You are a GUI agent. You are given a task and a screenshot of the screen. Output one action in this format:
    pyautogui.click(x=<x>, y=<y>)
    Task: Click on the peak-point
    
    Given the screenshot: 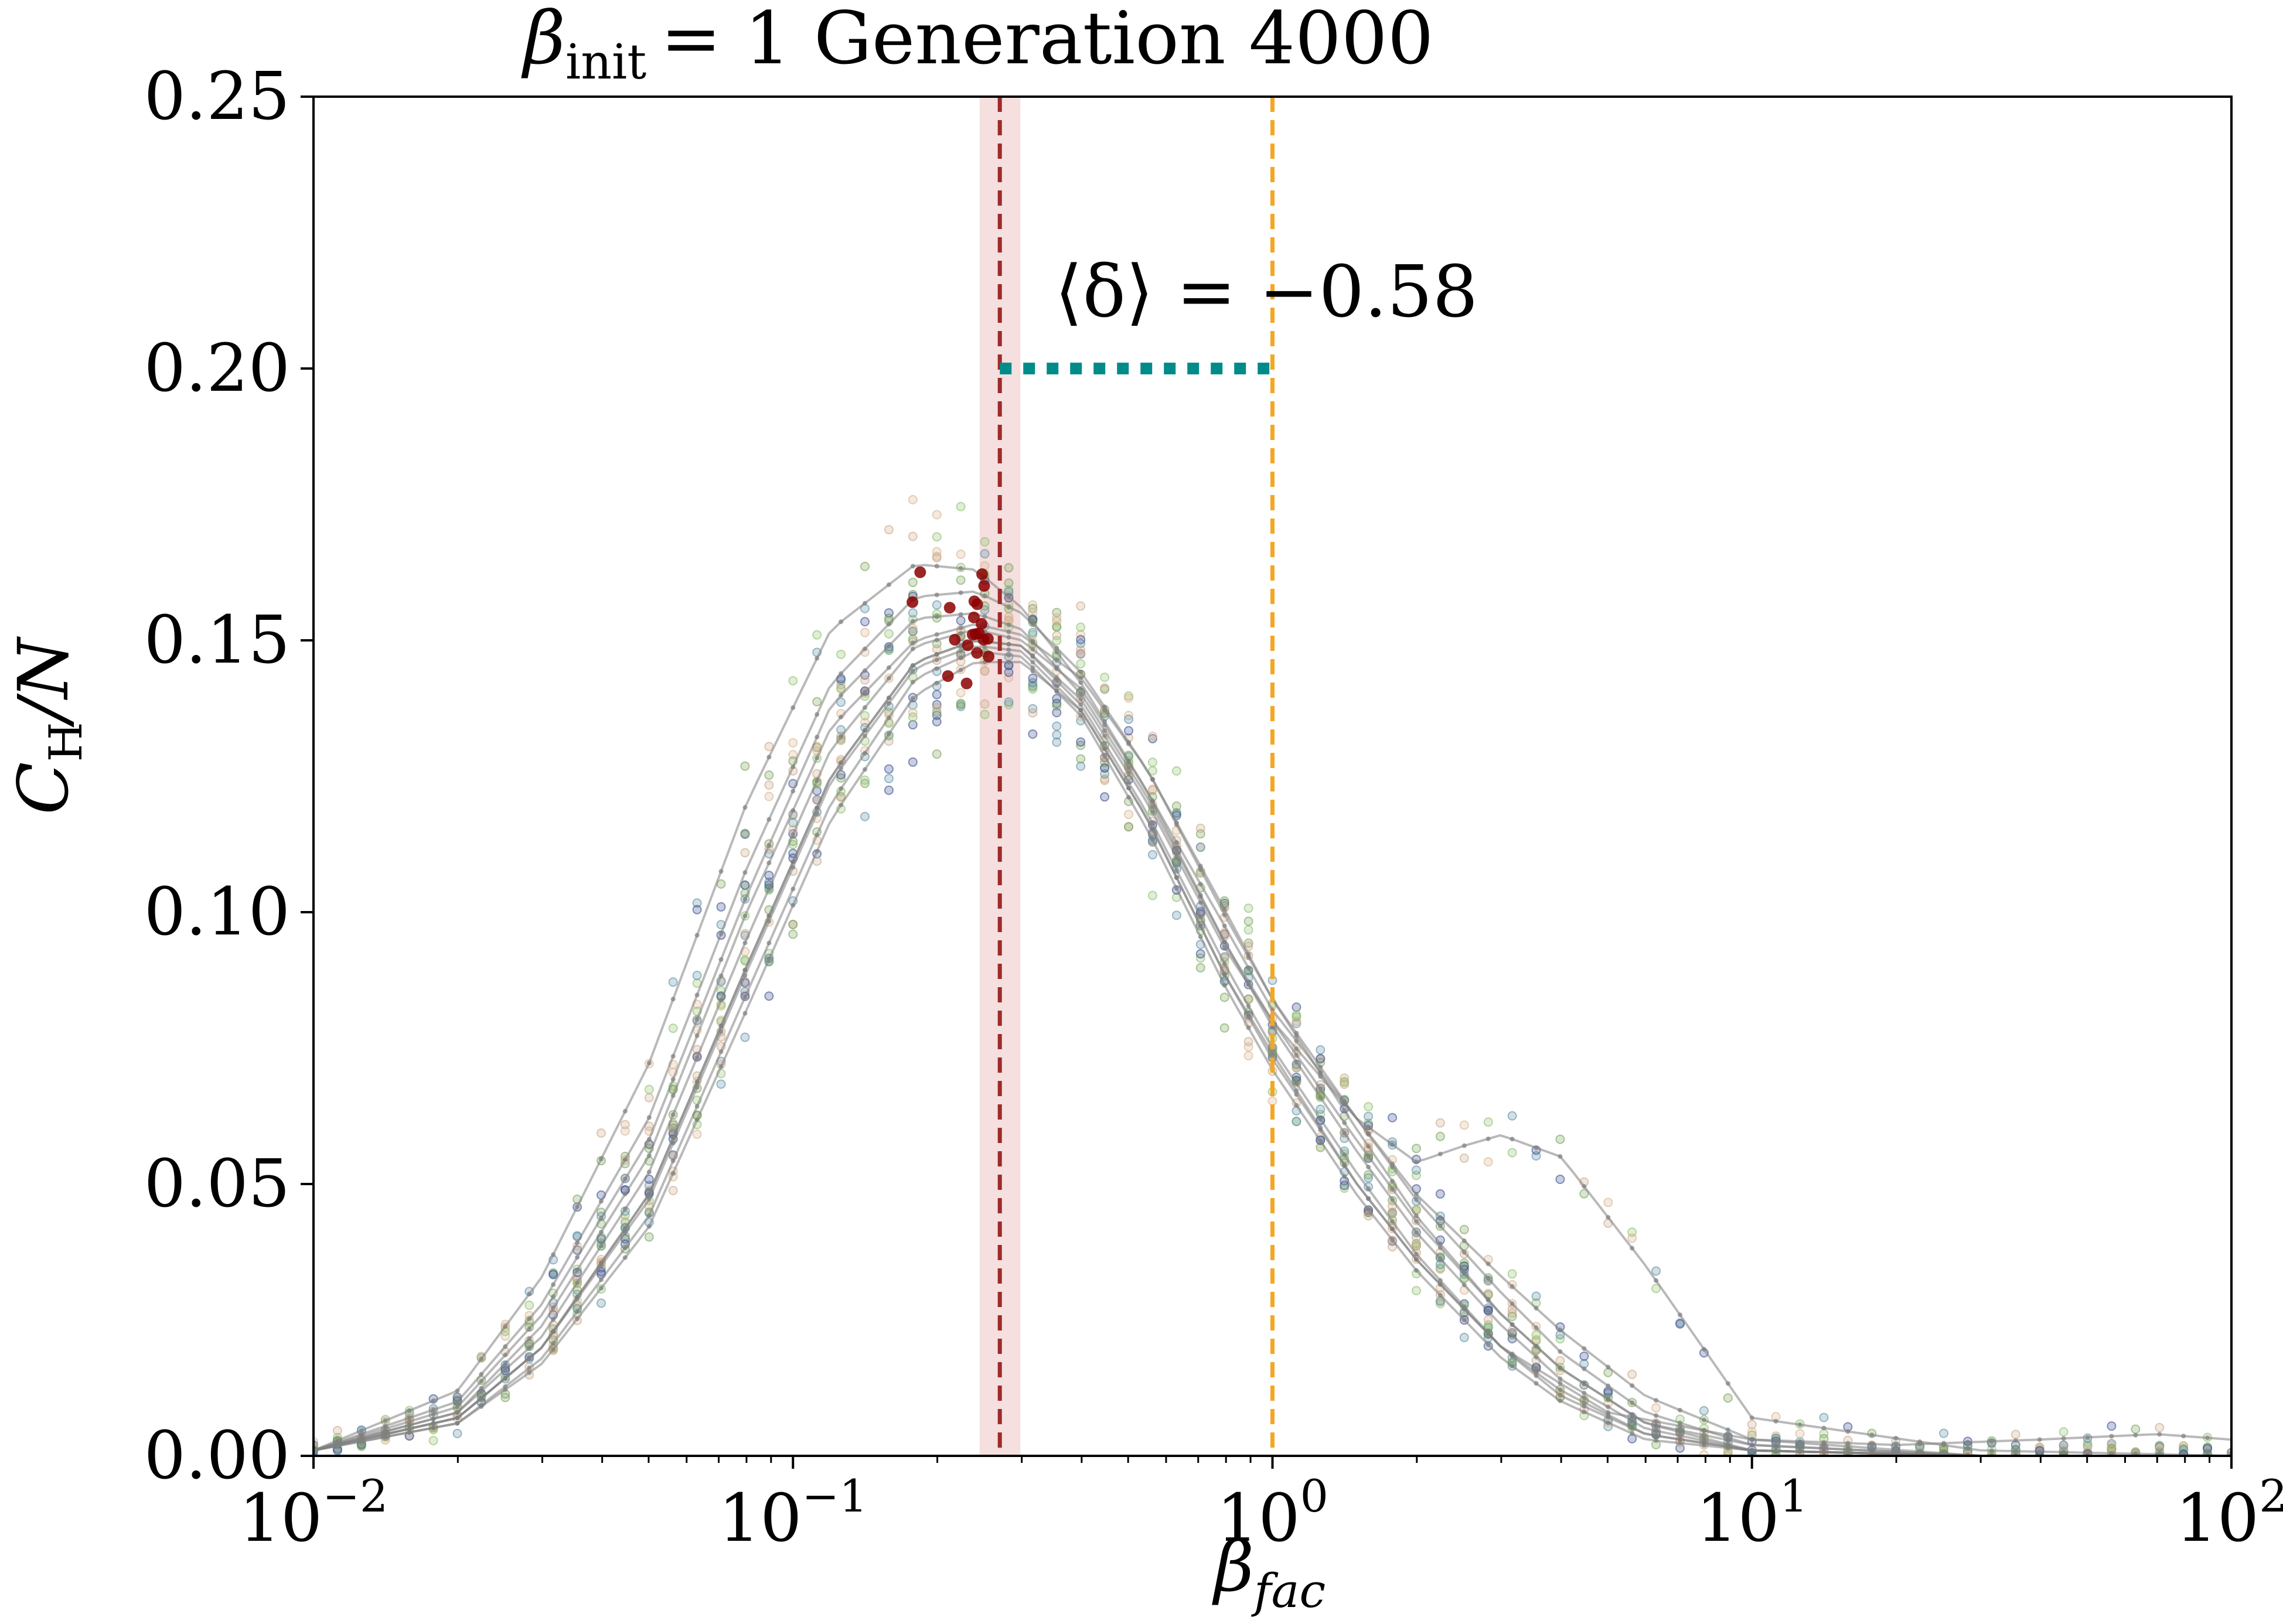 What is the action you would take?
    pyautogui.click(x=984, y=586)
    